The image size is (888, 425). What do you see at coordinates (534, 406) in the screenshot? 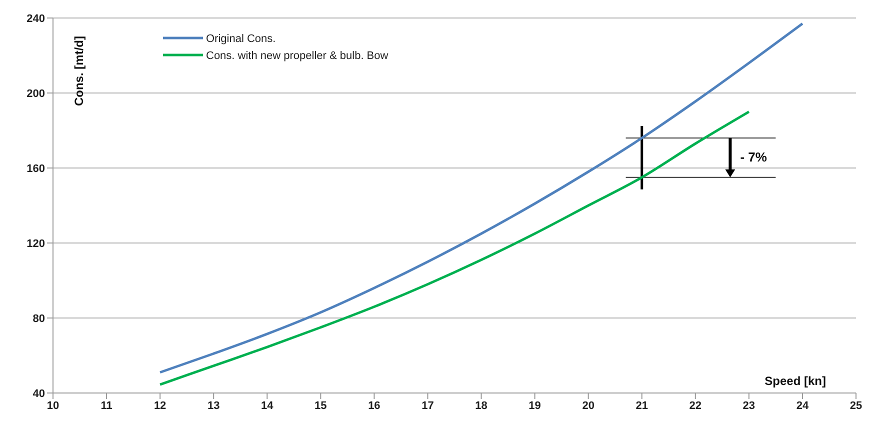
I see `x-tick-label: 19` at bounding box center [534, 406].